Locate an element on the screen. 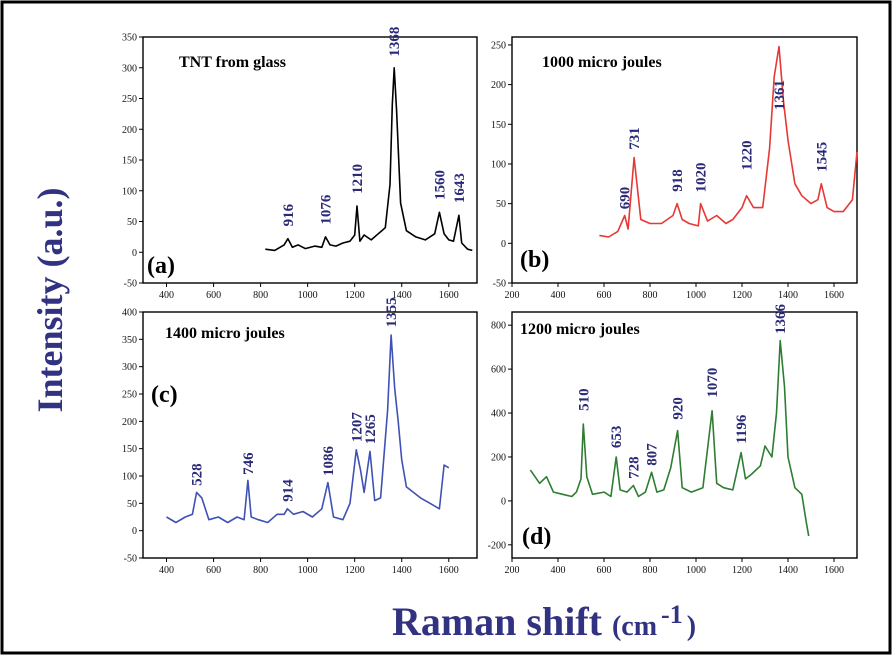 The width and height of the screenshot is (892, 655). panel-c-peak-label: 914 is located at coordinates (288, 490).